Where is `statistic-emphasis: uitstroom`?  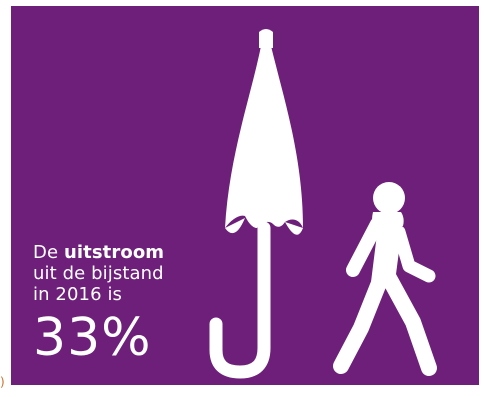
statistic-emphasis: uitstroom is located at coordinates (114, 252).